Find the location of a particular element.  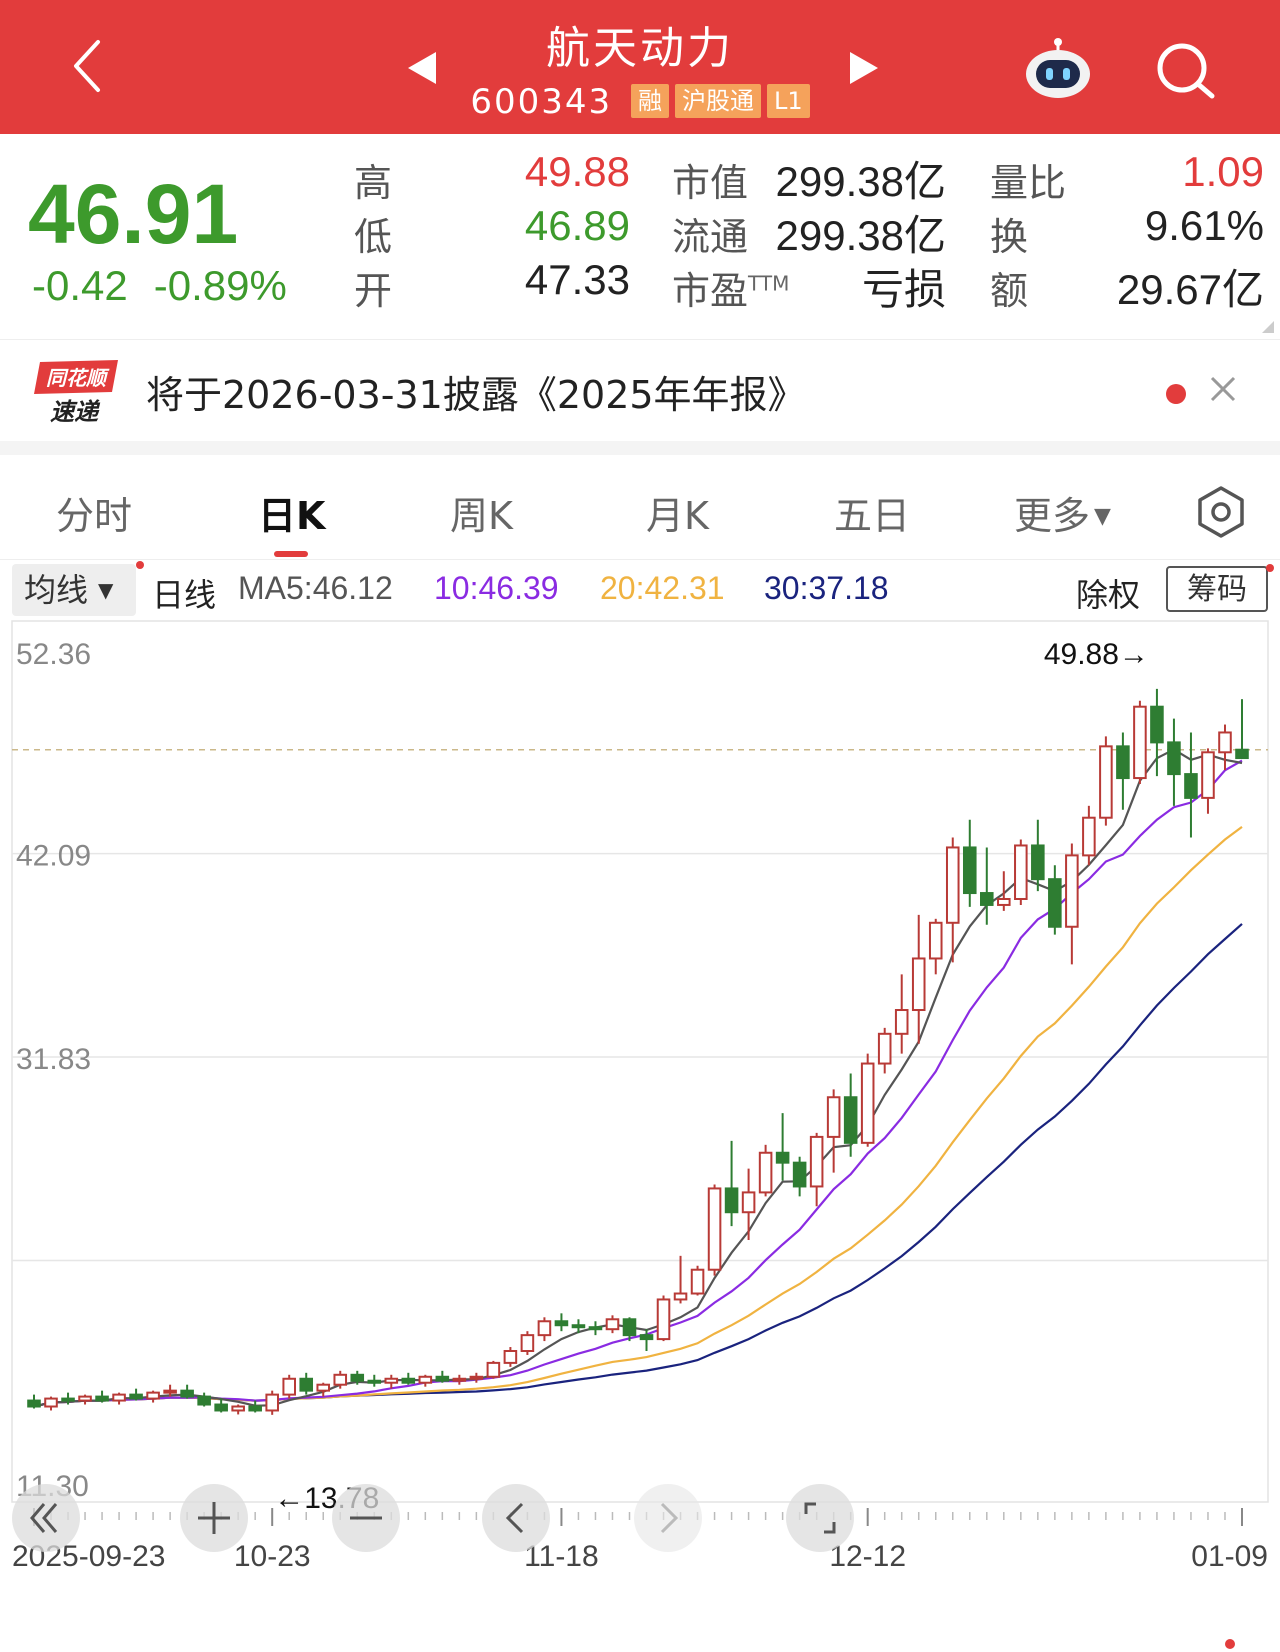

amount-label: 额 is located at coordinates (1009, 291).